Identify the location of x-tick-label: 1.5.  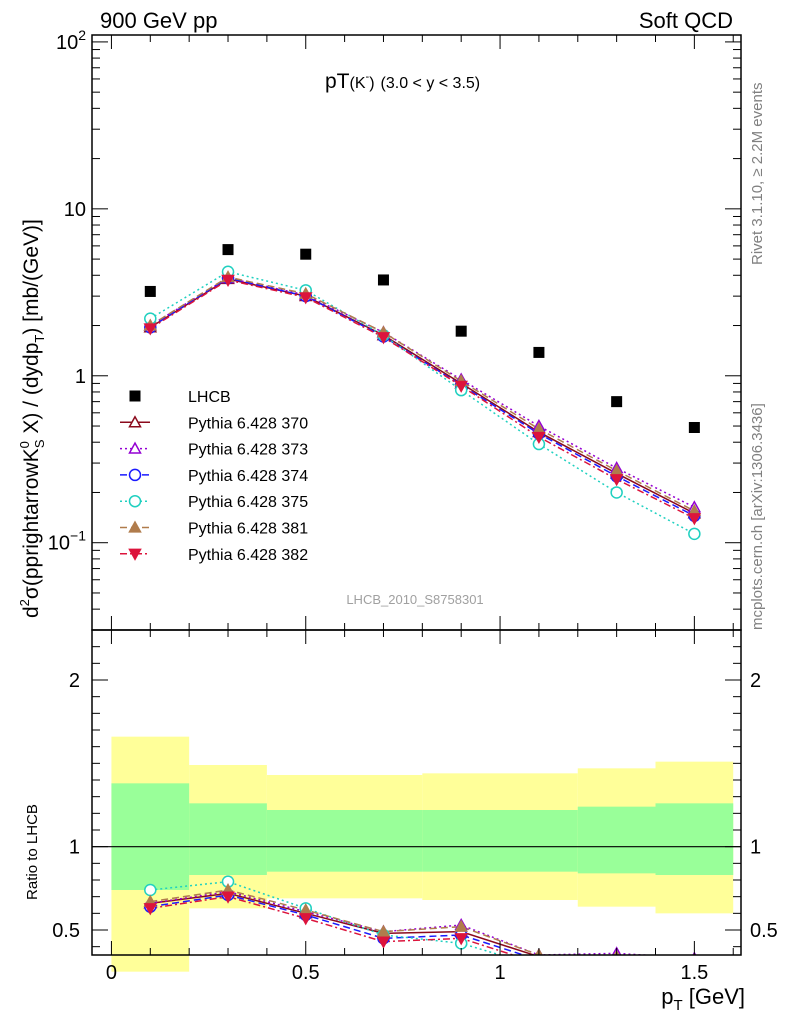
(694, 973).